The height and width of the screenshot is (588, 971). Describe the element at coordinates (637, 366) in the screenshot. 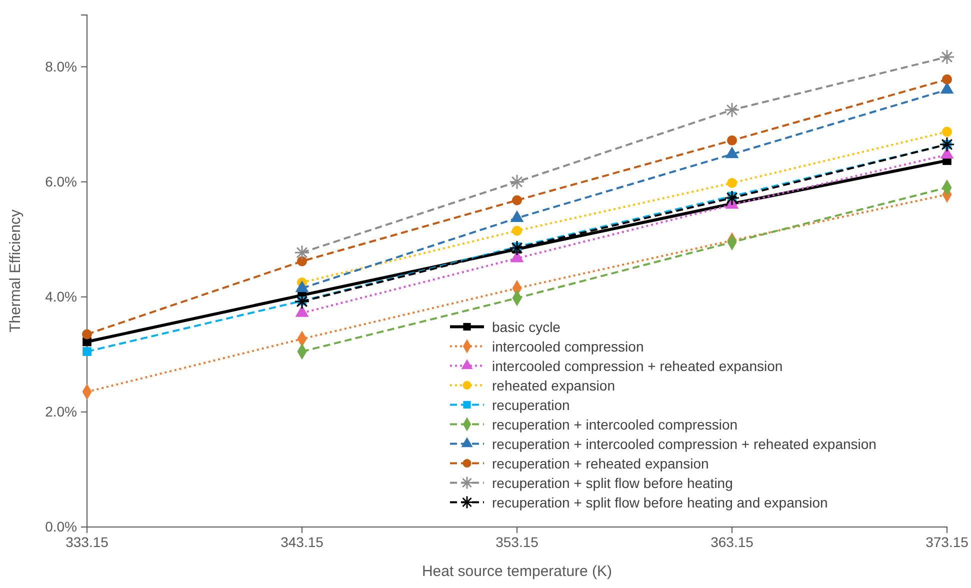

I see `legend-label: intercooled compression + reheated expansion` at that location.